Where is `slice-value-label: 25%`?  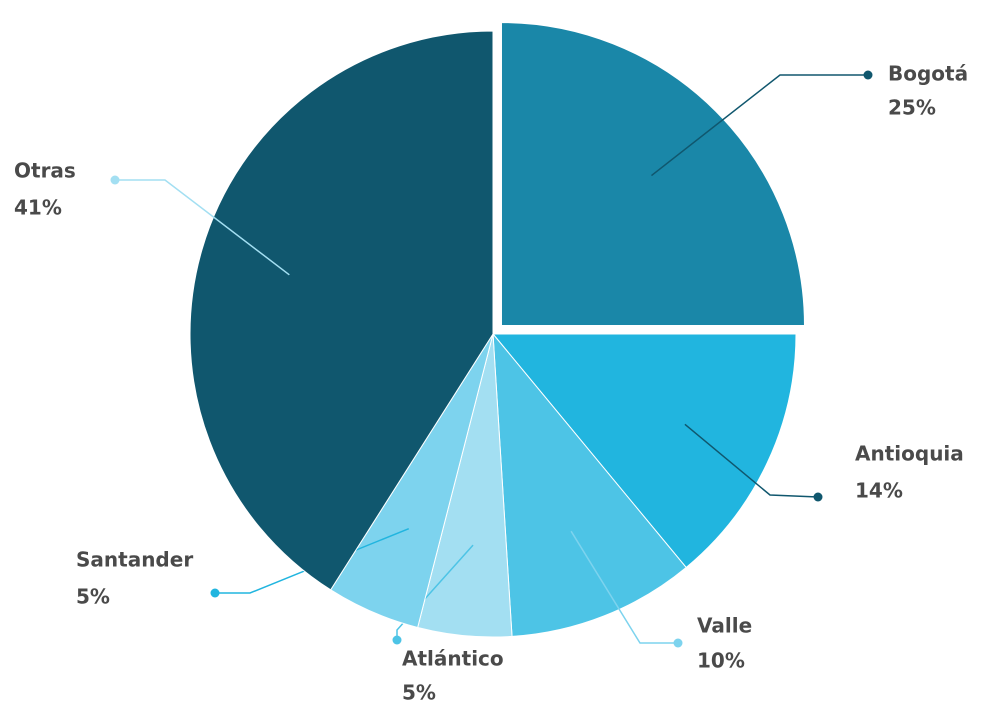
slice-value-label: 25% is located at coordinates (912, 108).